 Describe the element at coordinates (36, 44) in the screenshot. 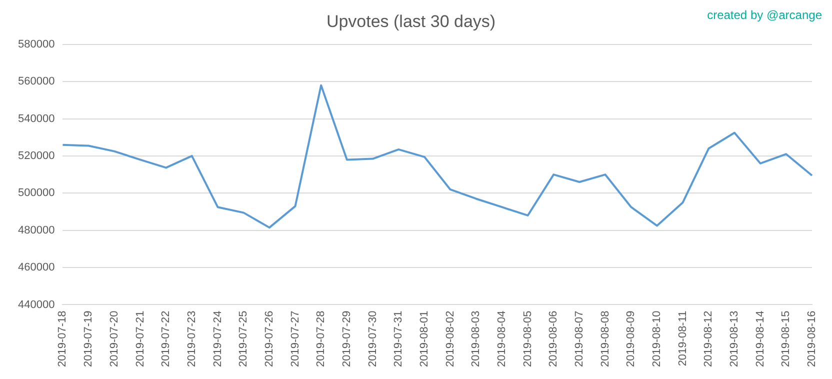

I see `y-tick-label: 580000` at that location.